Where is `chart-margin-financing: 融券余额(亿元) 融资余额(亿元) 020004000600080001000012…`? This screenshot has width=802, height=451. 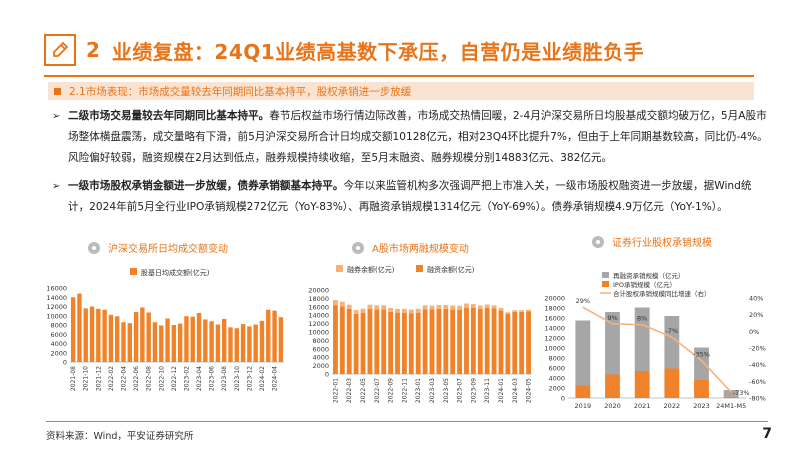 chart-margin-financing: 融券余额(亿元) 融资余额(亿元) 020004000600080001000012… is located at coordinates (420, 334).